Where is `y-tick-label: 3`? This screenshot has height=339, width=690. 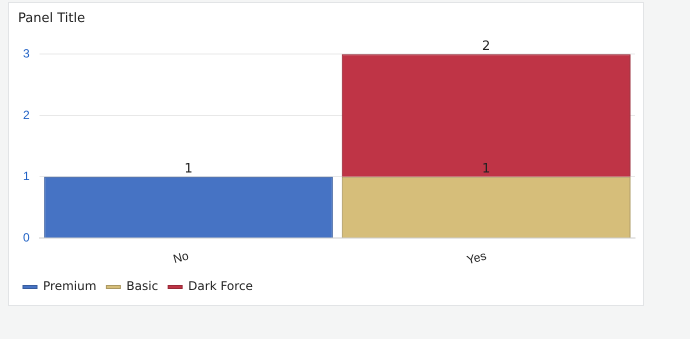
y-tick-label: 3 is located at coordinates (26, 53).